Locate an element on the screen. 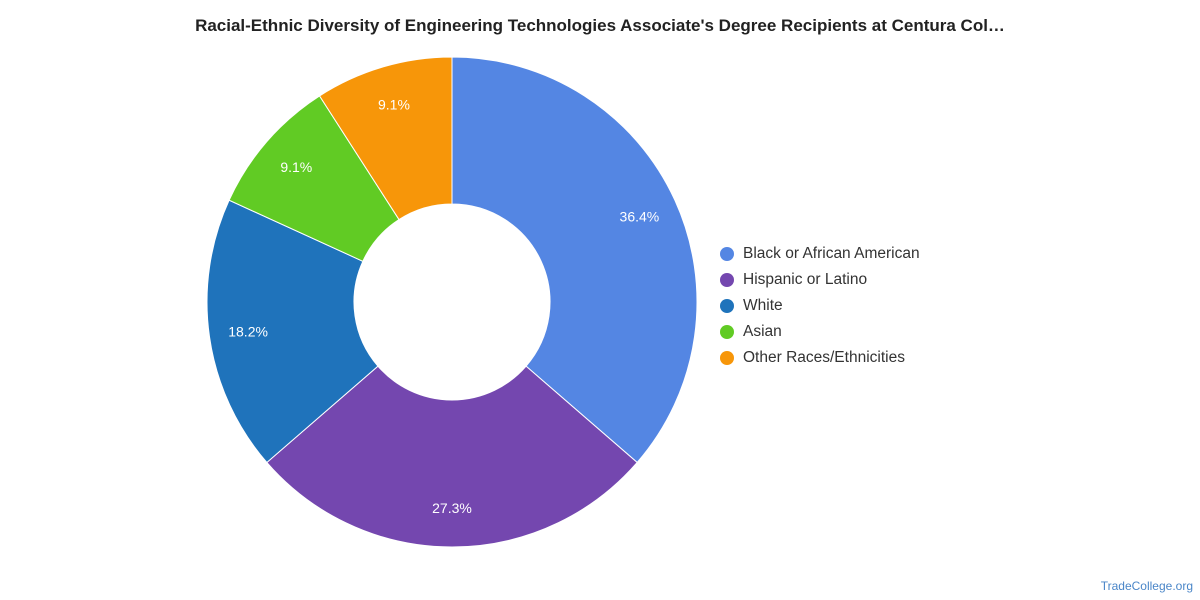 The width and height of the screenshot is (1200, 600). legend-label: Hispanic or Latino is located at coordinates (805, 279).